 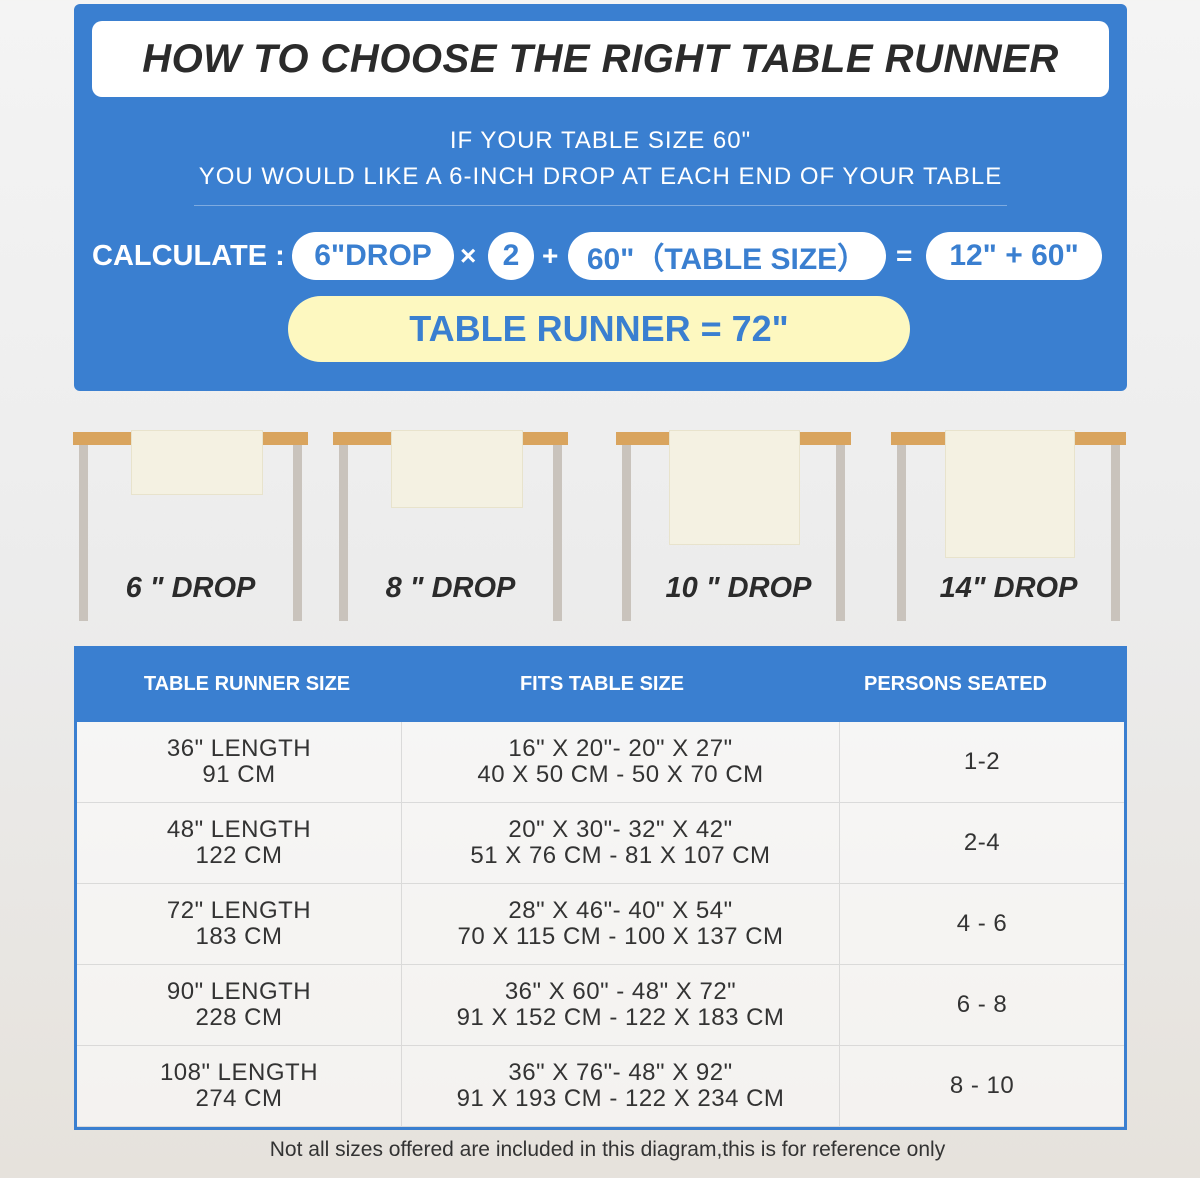 I want to click on length-inches: 36" LENGTH, so click(x=239, y=748).